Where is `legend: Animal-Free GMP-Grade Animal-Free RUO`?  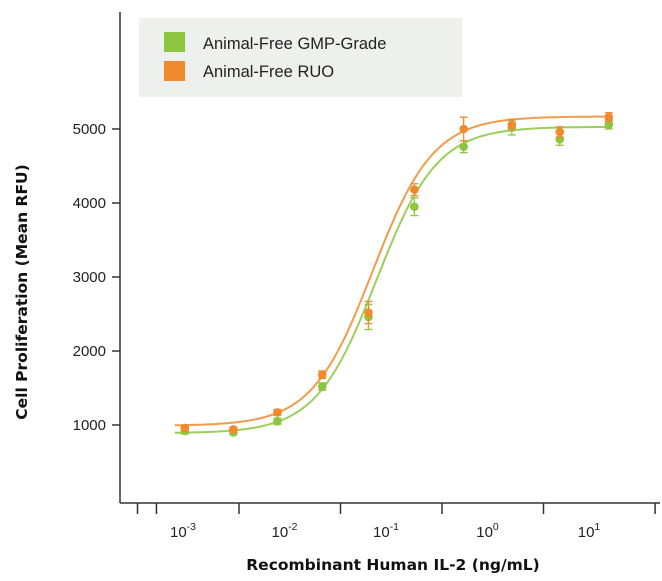 legend: Animal-Free GMP-Grade Animal-Free RUO is located at coordinates (300, 57).